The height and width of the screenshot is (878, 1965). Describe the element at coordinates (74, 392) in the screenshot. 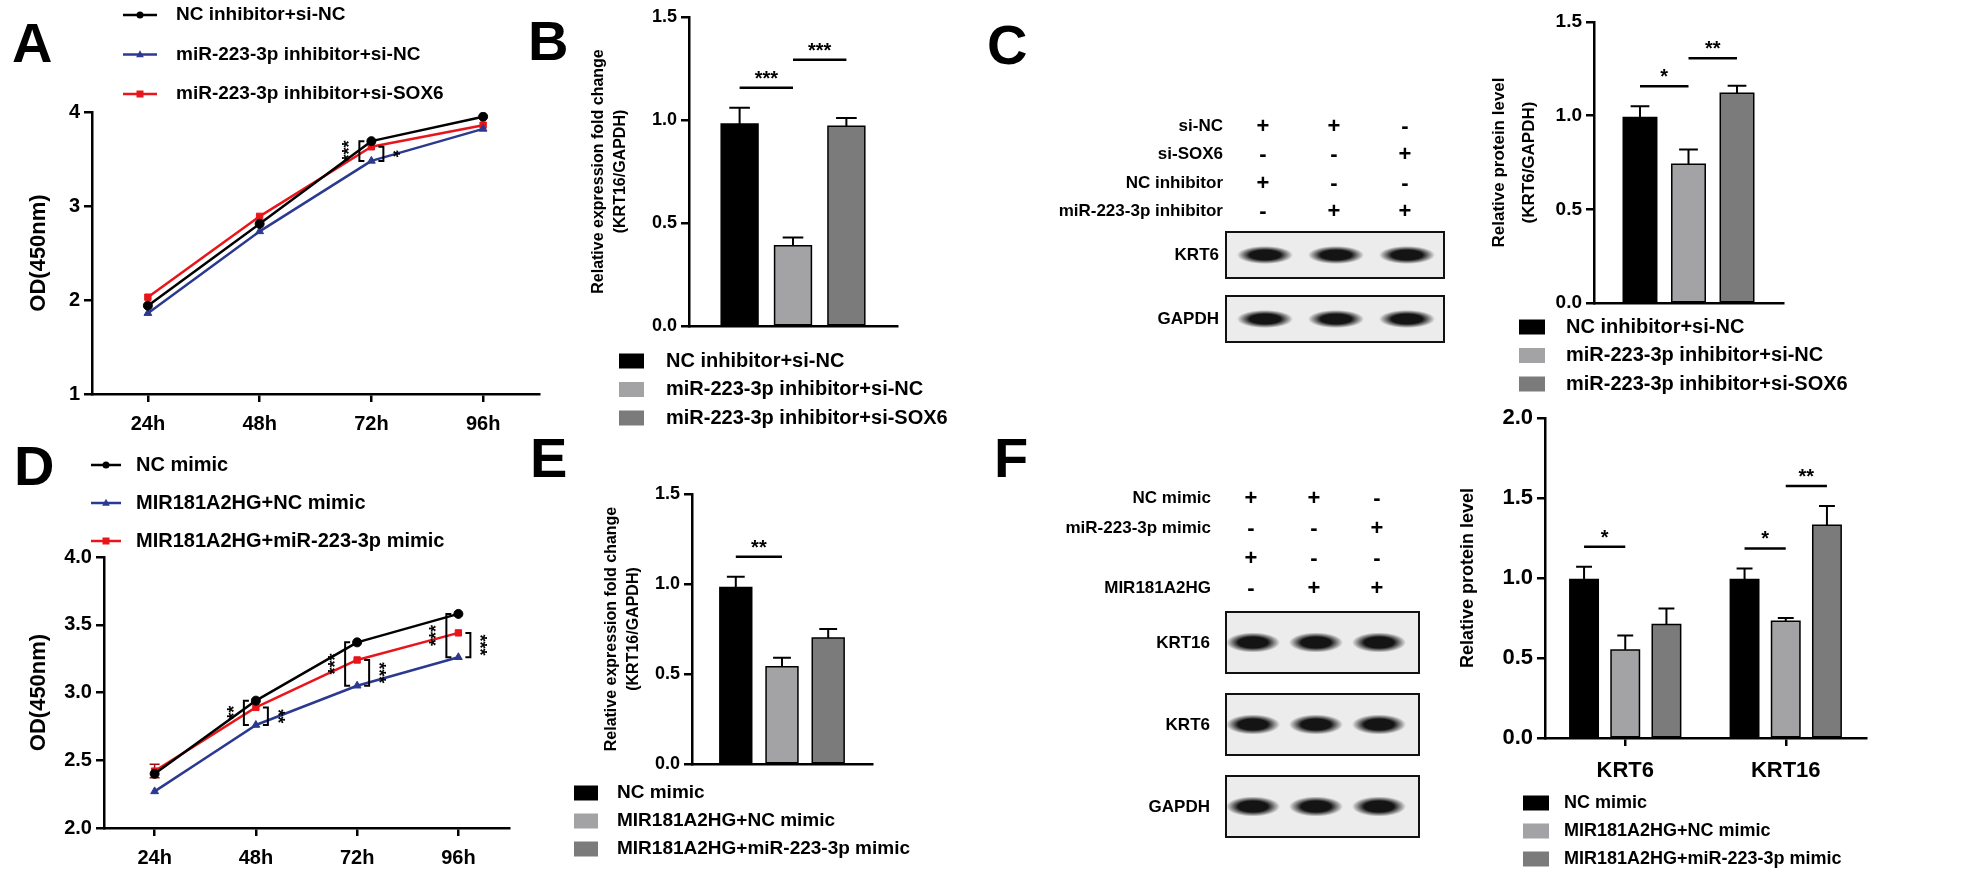

I see `y-tick-label: 1` at that location.